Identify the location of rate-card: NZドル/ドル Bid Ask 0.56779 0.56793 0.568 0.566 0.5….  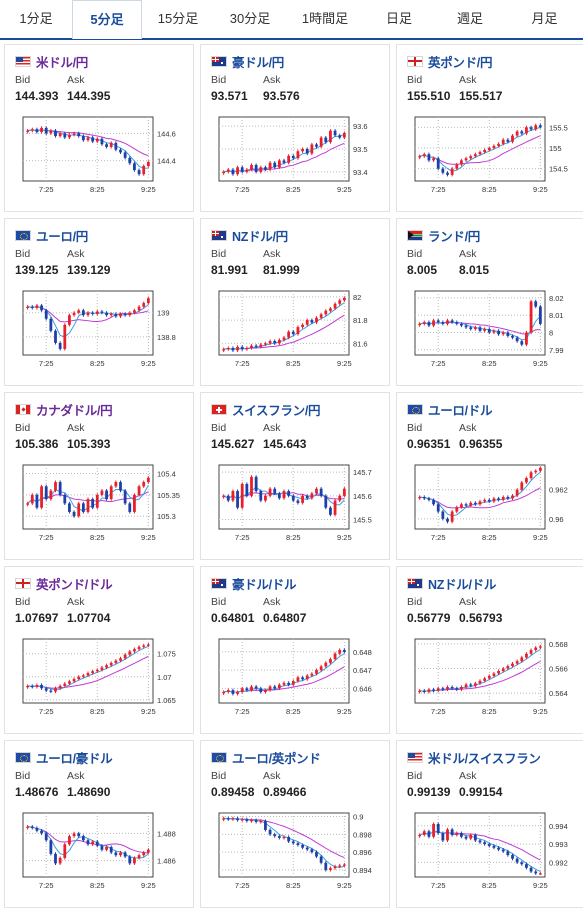
(489, 650).